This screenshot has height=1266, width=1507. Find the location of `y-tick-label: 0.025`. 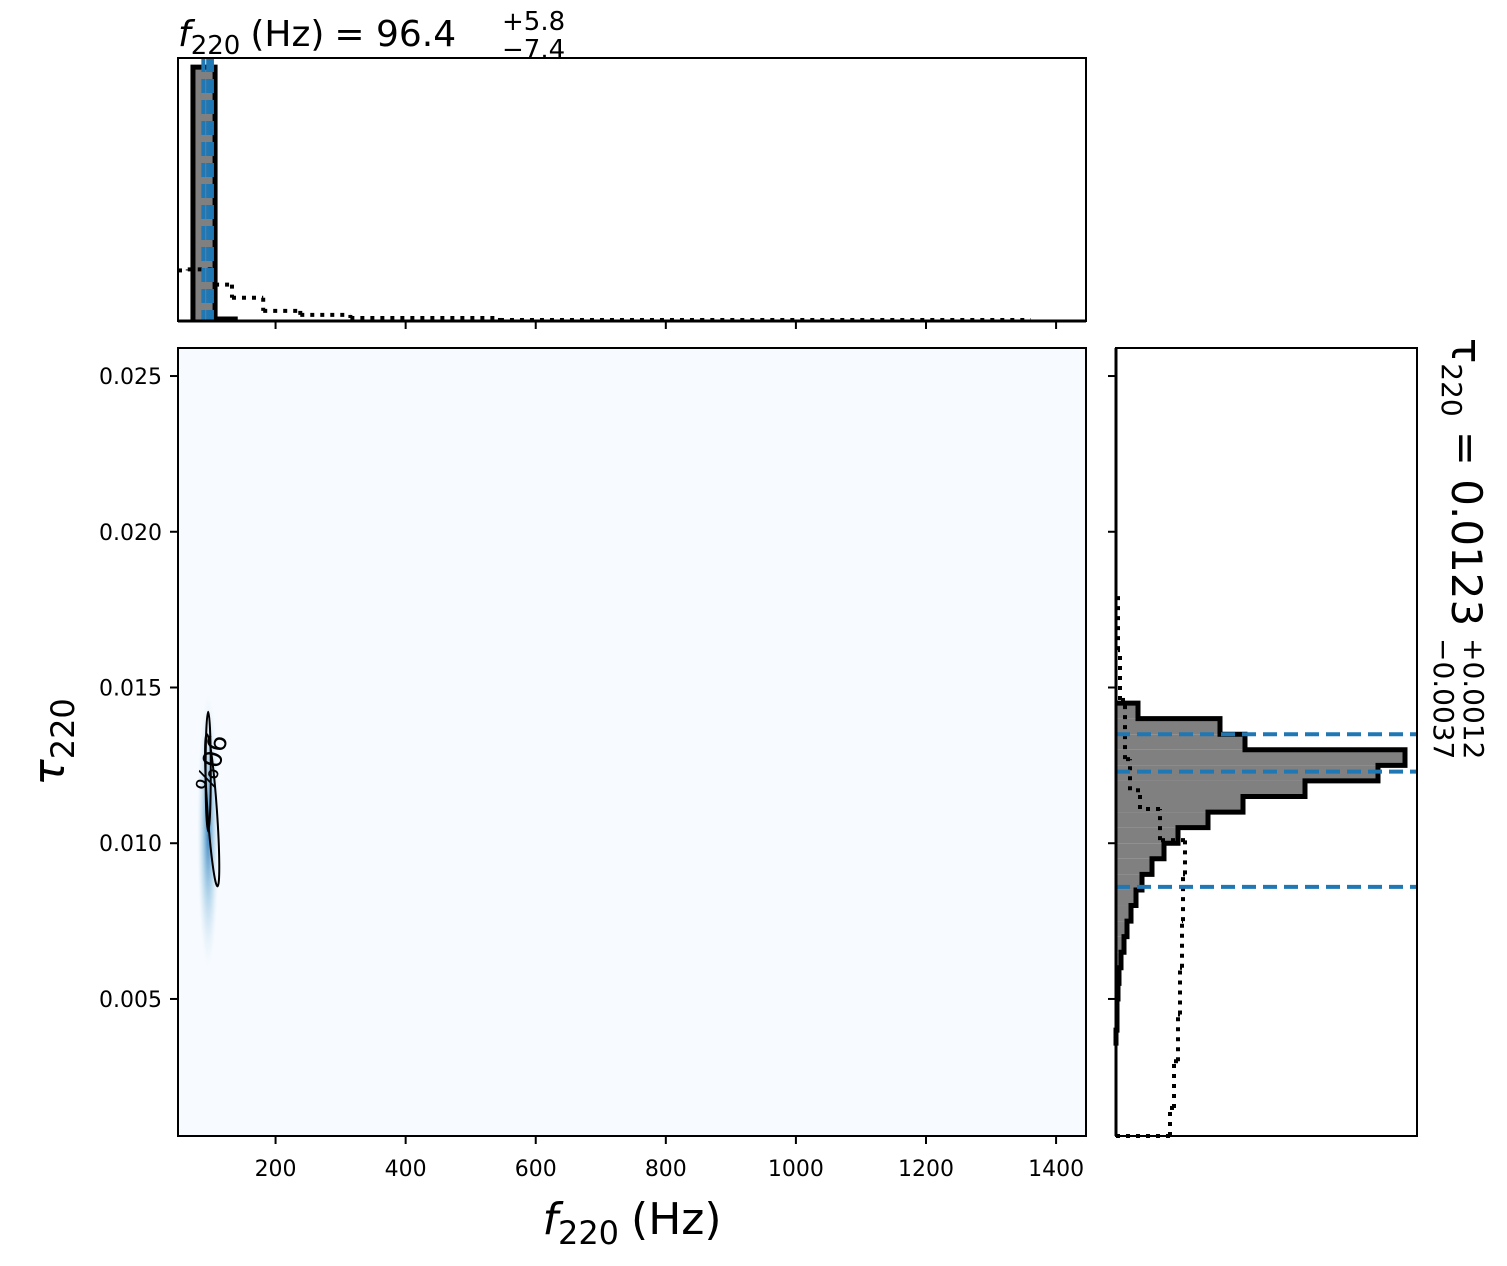

y-tick-label: 0.025 is located at coordinates (130, 377).